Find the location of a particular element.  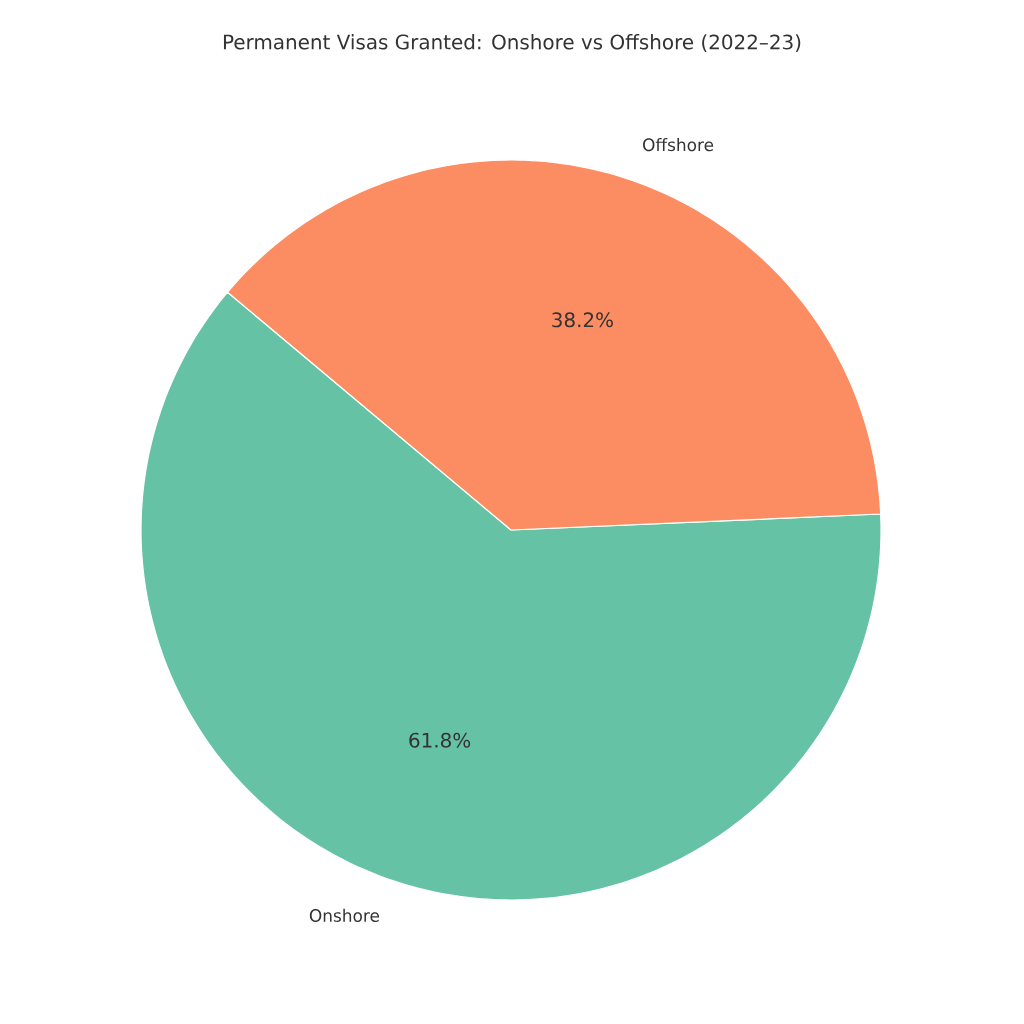

chart-title: Permanent Visas Granted: Onshore vs Offshore (2022–23) is located at coordinates (512, 43).